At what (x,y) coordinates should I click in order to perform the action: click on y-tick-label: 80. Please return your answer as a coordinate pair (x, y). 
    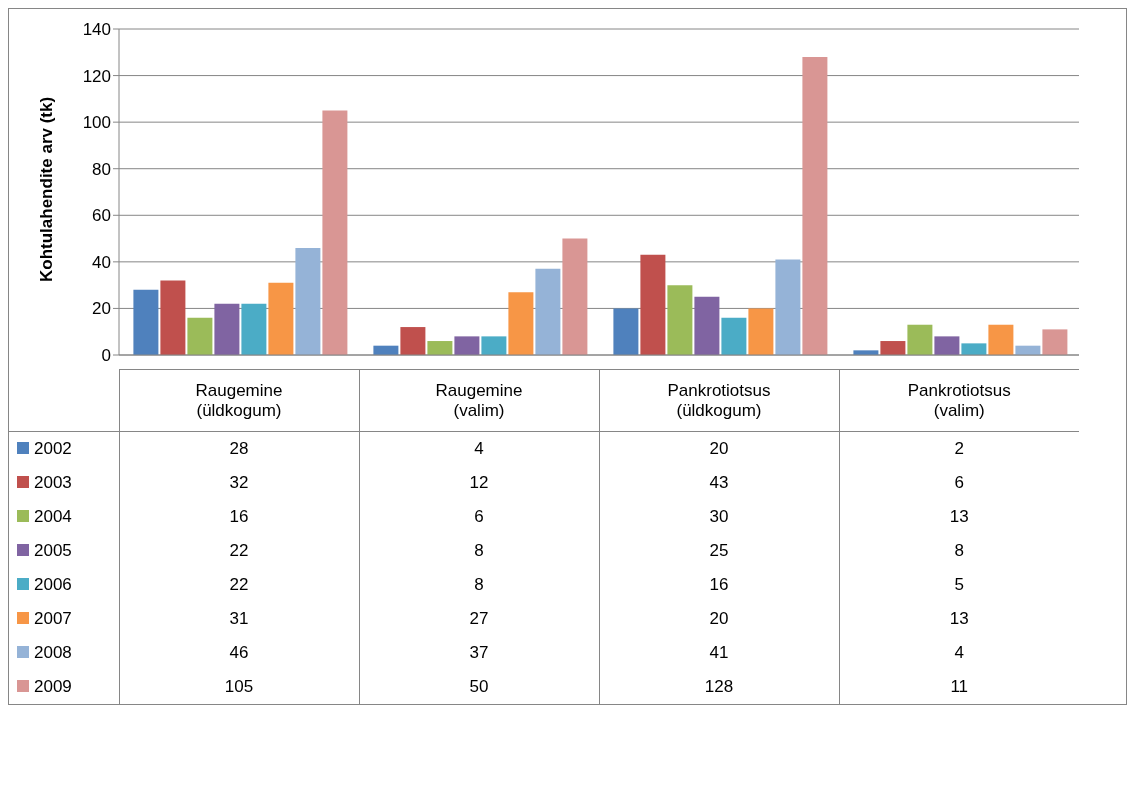
    Looking at the image, I should click on (101, 169).